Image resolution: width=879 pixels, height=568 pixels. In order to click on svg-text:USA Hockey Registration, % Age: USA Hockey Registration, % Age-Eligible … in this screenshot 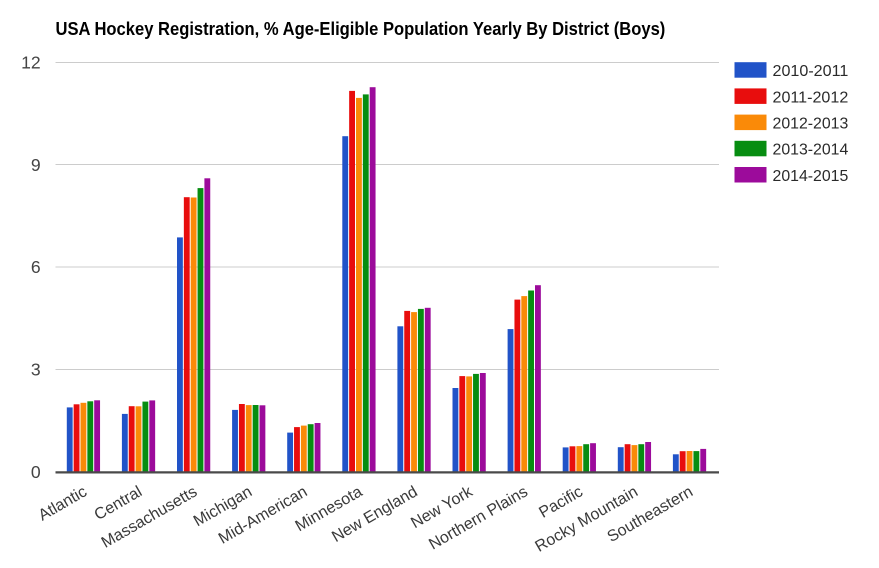, I will do `click(361, 29)`.